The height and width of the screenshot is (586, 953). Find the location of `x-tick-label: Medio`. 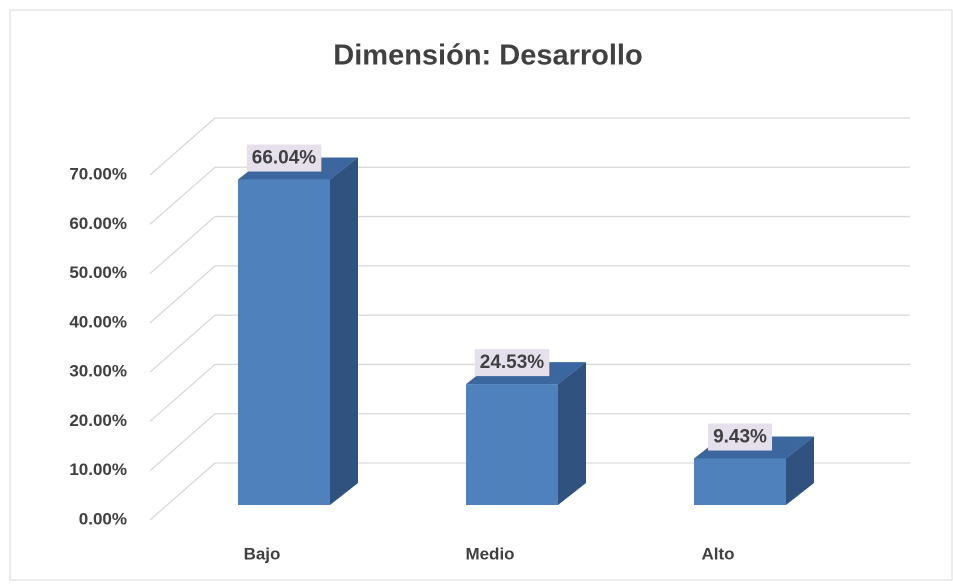

x-tick-label: Medio is located at coordinates (489, 553).